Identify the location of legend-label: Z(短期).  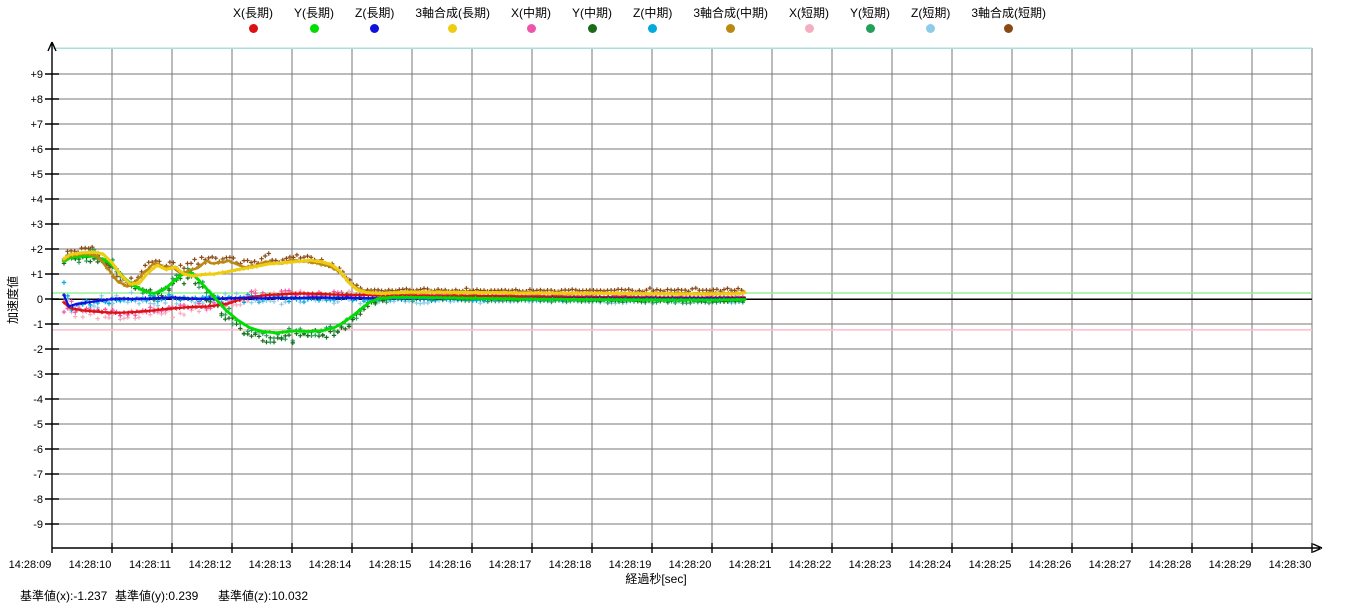
(931, 13).